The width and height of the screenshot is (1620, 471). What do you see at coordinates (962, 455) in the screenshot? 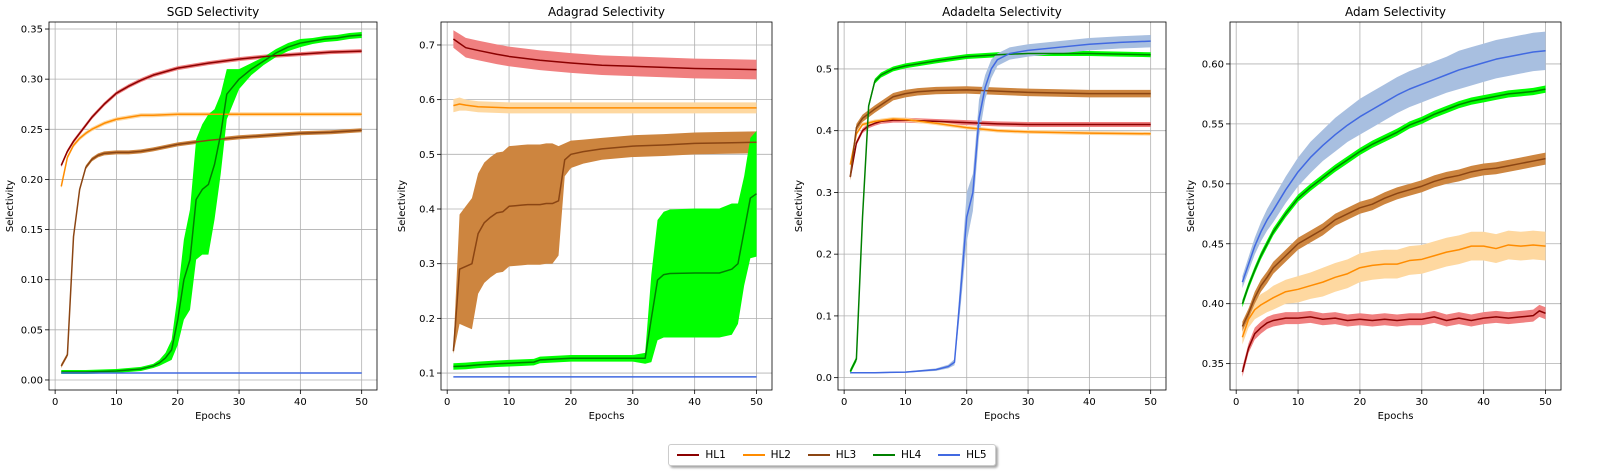
I see `legend-item-hl5: HL5` at bounding box center [962, 455].